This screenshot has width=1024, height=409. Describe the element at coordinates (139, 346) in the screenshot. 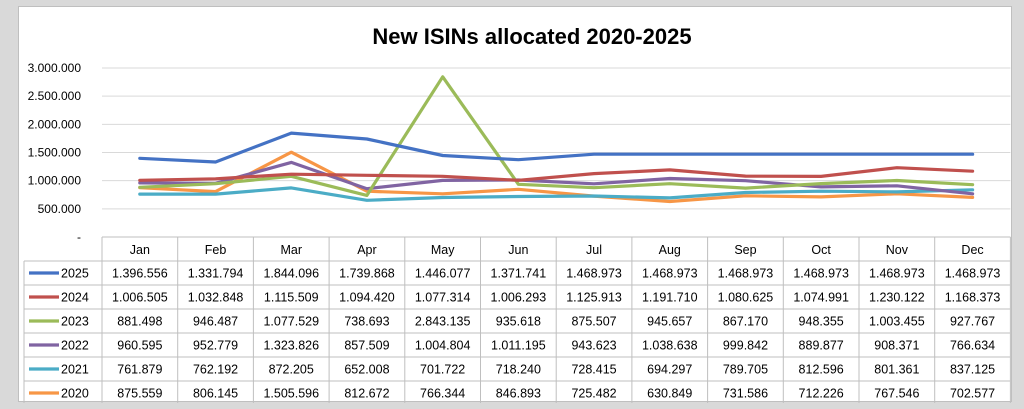

I see `data-label: 960.595` at that location.